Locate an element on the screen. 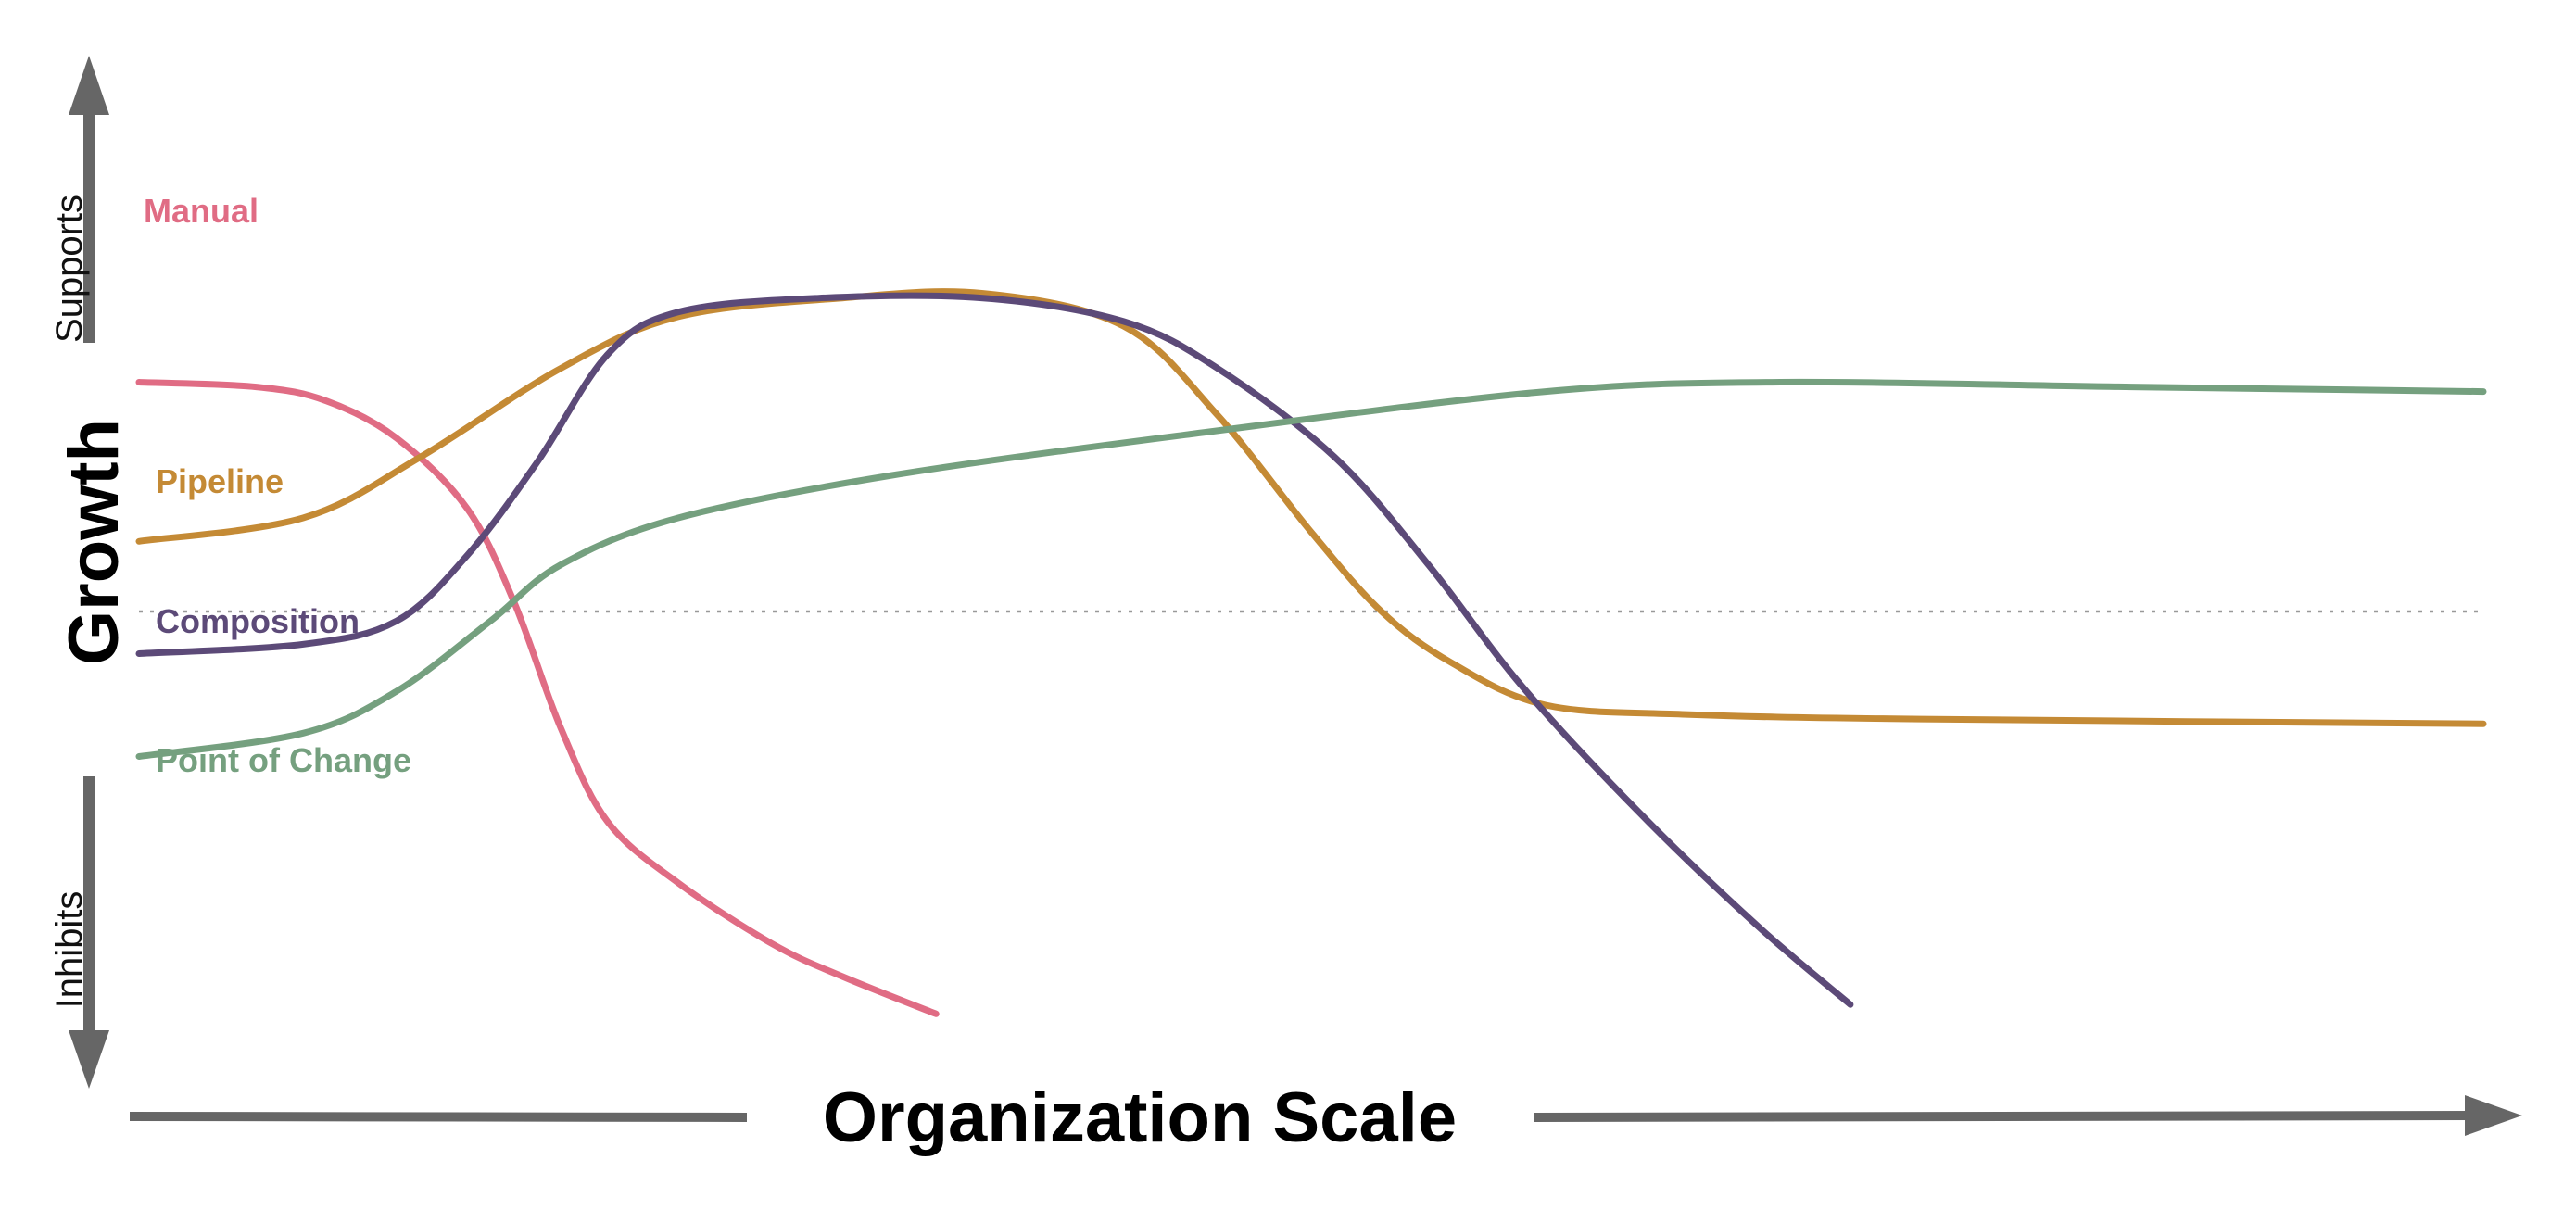  y-axis-lower-arrowhead is located at coordinates (89, 1059).